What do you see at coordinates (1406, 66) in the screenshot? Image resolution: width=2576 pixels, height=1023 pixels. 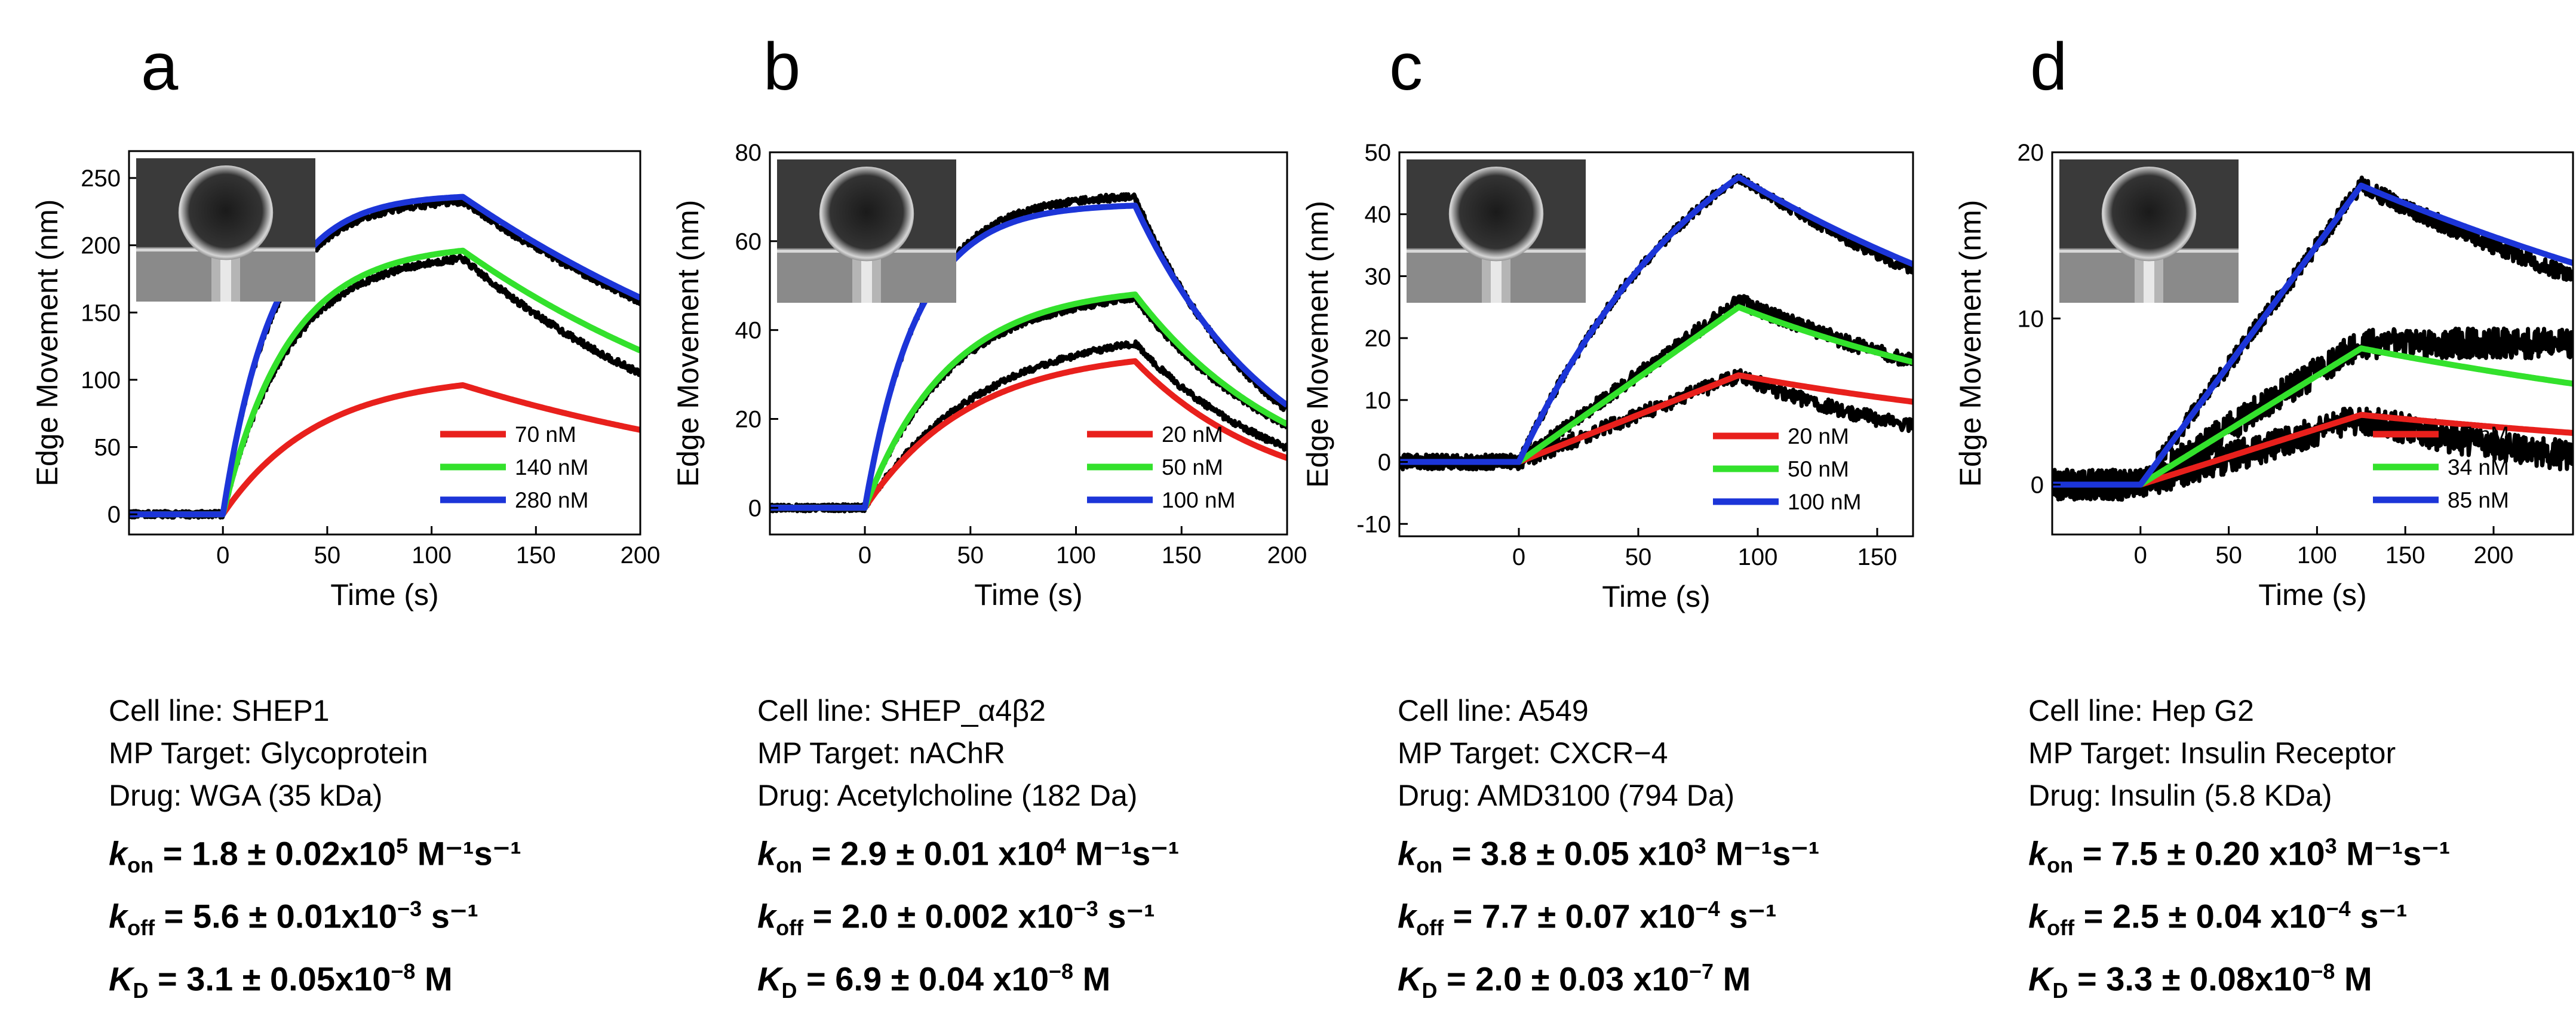 I see `panel-letter: c` at bounding box center [1406, 66].